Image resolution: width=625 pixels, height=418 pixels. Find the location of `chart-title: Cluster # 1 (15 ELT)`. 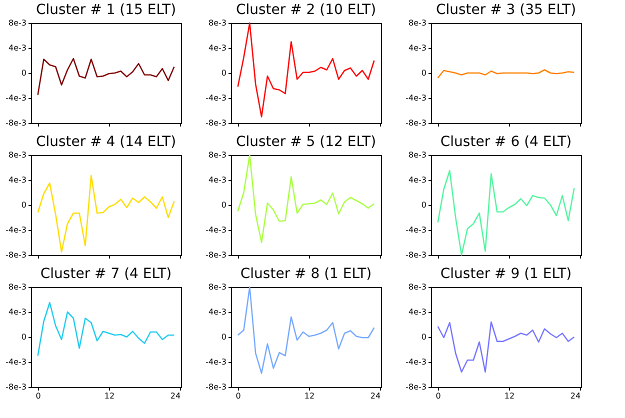

chart-title: Cluster # 1 (15 ELT) is located at coordinates (106, 10).